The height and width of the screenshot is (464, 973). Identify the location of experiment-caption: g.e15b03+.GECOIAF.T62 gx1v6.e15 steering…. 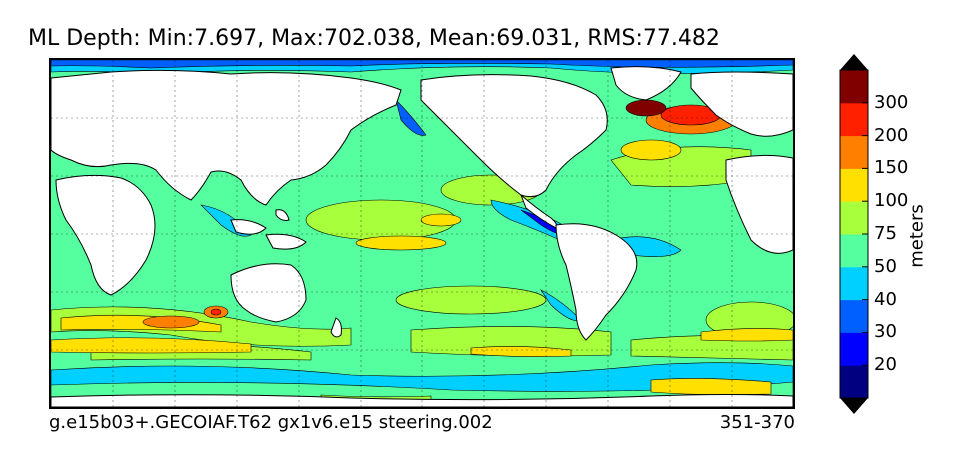
(271, 422).